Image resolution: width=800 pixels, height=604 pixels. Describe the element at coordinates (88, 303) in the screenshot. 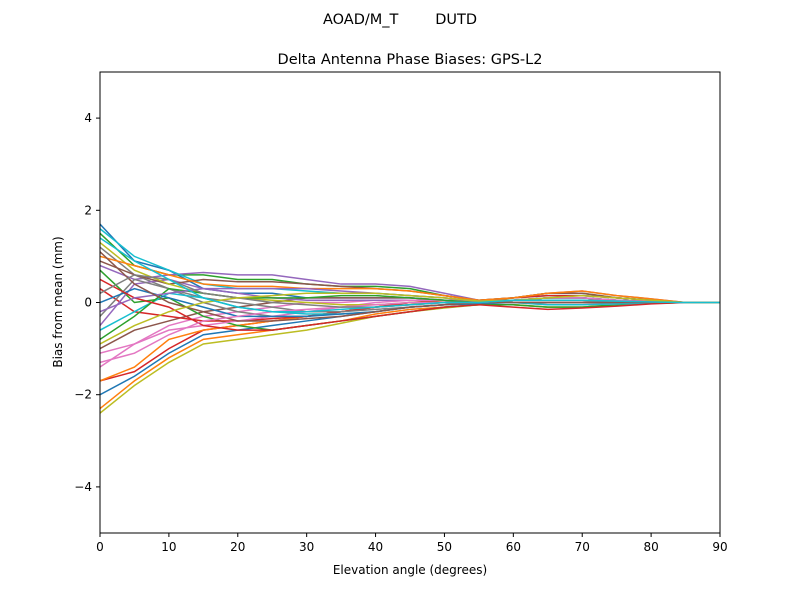

I see `y-tick-label: 0` at that location.